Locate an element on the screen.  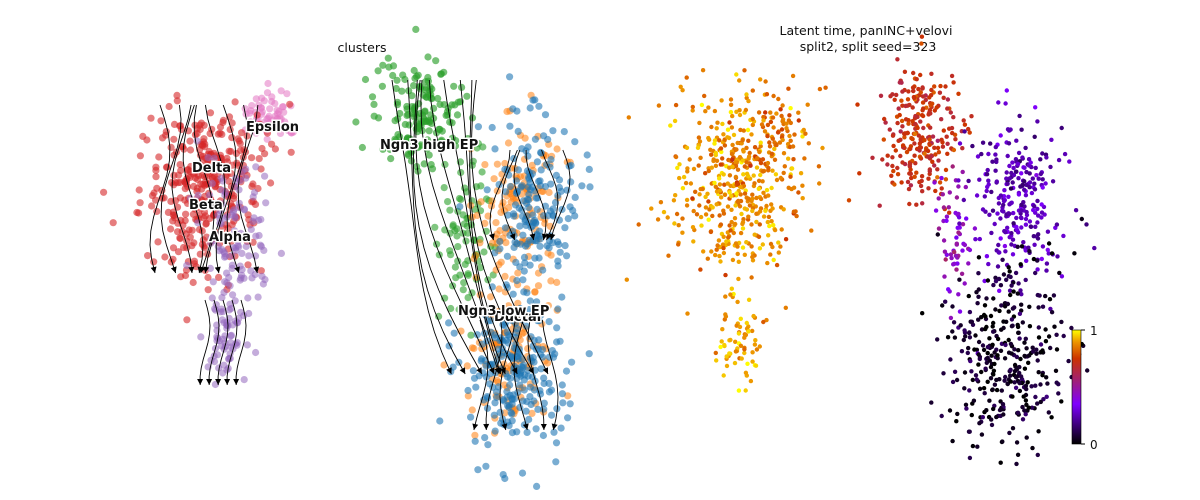
cell-point-delta is located at coordinates (167, 167).